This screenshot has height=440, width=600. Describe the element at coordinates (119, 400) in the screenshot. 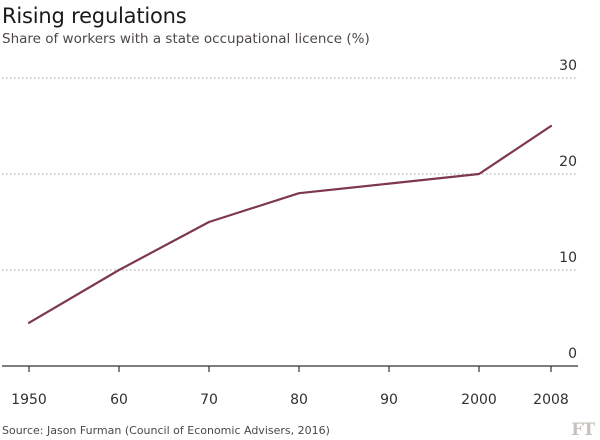

I see `x-tick-label: 60` at that location.